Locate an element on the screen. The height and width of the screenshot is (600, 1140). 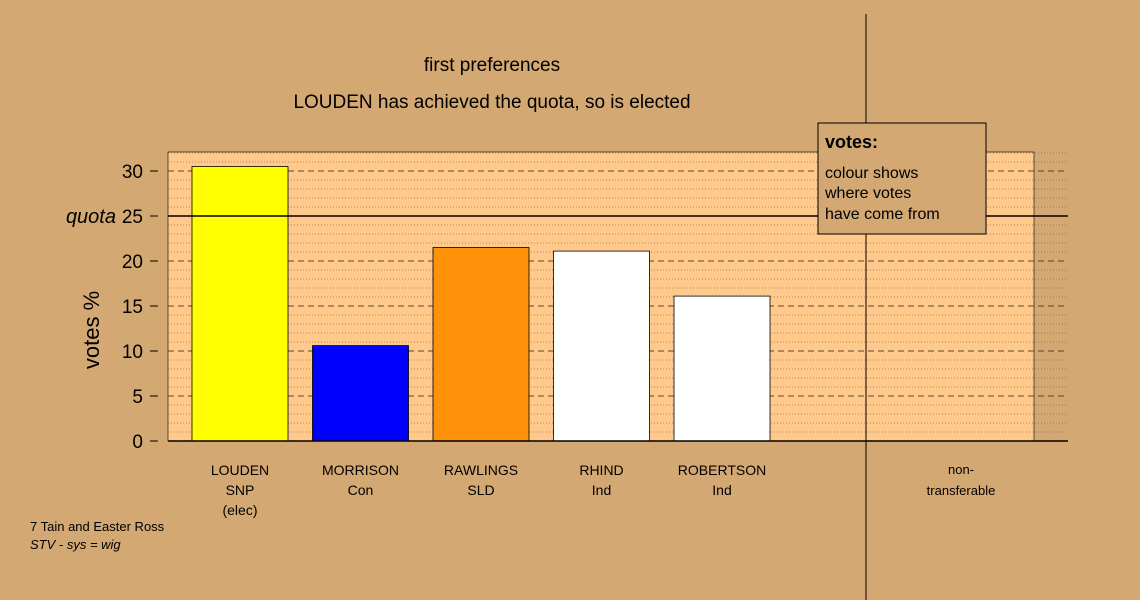
chart-title: first preferences is located at coordinates (492, 65).